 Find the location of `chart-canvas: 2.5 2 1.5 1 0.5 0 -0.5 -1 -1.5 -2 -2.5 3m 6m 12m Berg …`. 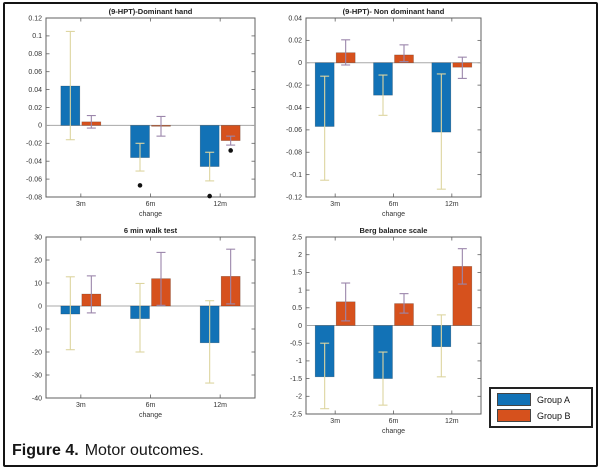

chart-canvas: 2.5 2 1.5 1 0.5 0 -0.5 -1 -1.5 -2 -2.5 3m 6m 12m Berg … is located at coordinates (386, 330).